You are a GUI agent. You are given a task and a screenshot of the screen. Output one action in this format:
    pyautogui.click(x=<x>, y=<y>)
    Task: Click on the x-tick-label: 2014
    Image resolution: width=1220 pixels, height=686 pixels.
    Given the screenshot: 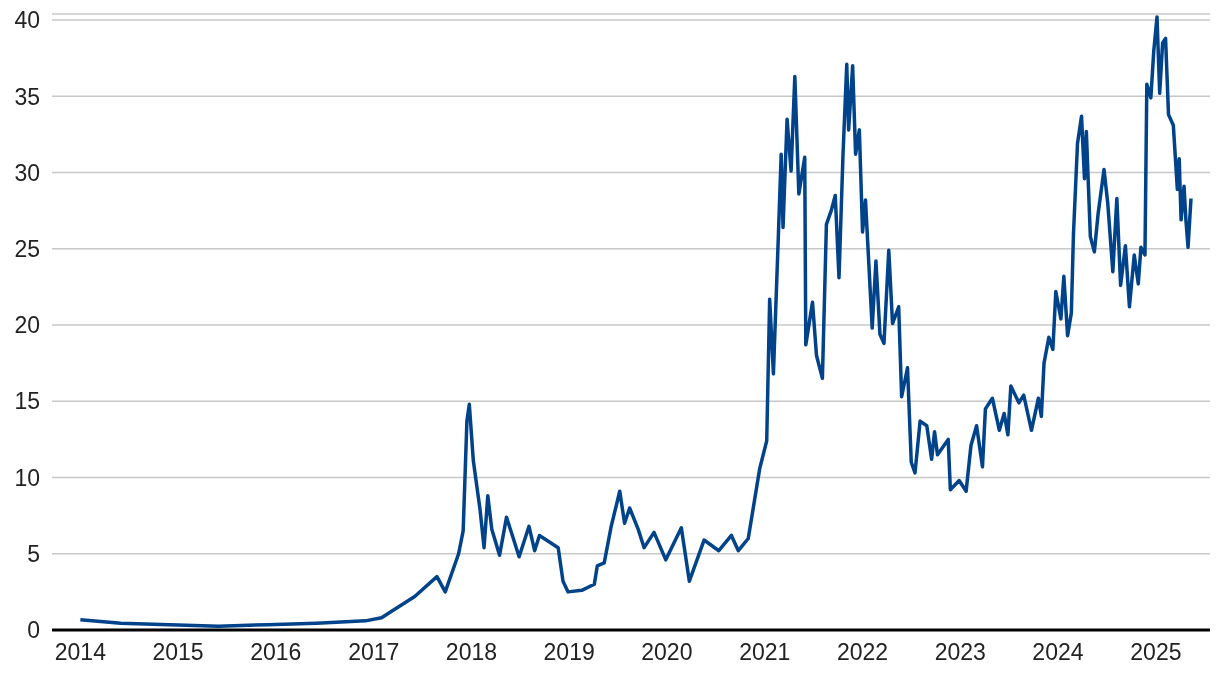 What is the action you would take?
    pyautogui.click(x=80, y=652)
    